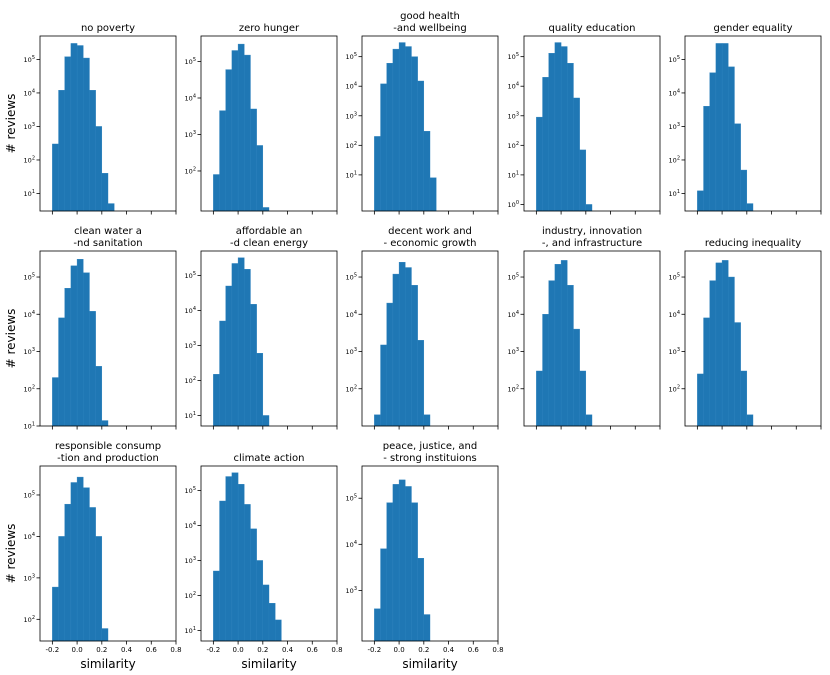  What do you see at coordinates (592, 231) in the screenshot?
I see `subplot-title: industry, innovation` at bounding box center [592, 231].